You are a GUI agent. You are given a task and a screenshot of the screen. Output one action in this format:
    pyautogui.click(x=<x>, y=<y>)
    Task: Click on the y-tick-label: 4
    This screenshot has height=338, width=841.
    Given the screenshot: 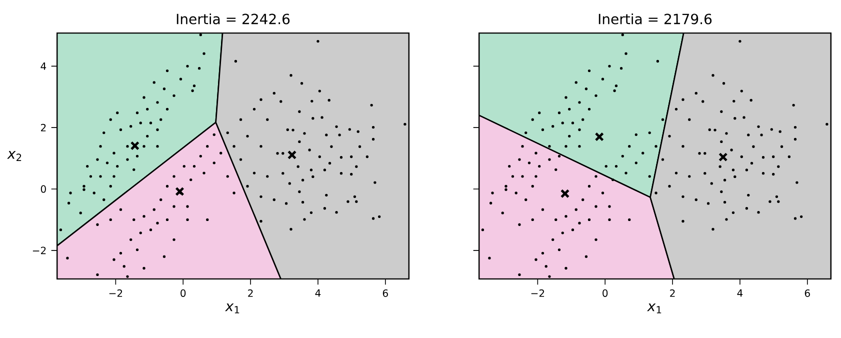 What is the action you would take?
    pyautogui.click(x=43, y=66)
    